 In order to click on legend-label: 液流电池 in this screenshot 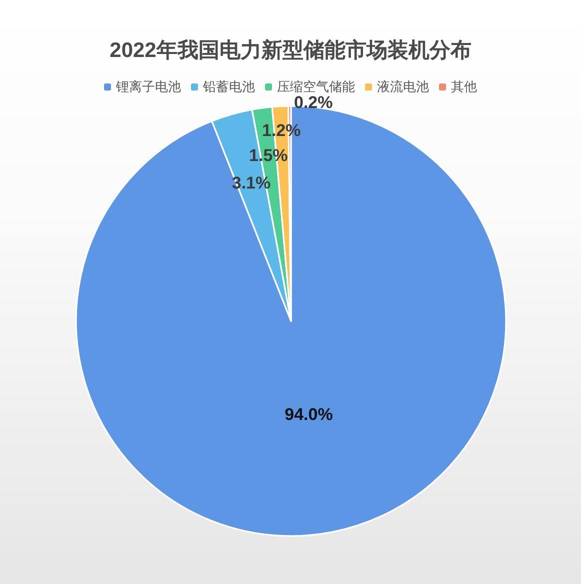, I will do `click(403, 86)`.